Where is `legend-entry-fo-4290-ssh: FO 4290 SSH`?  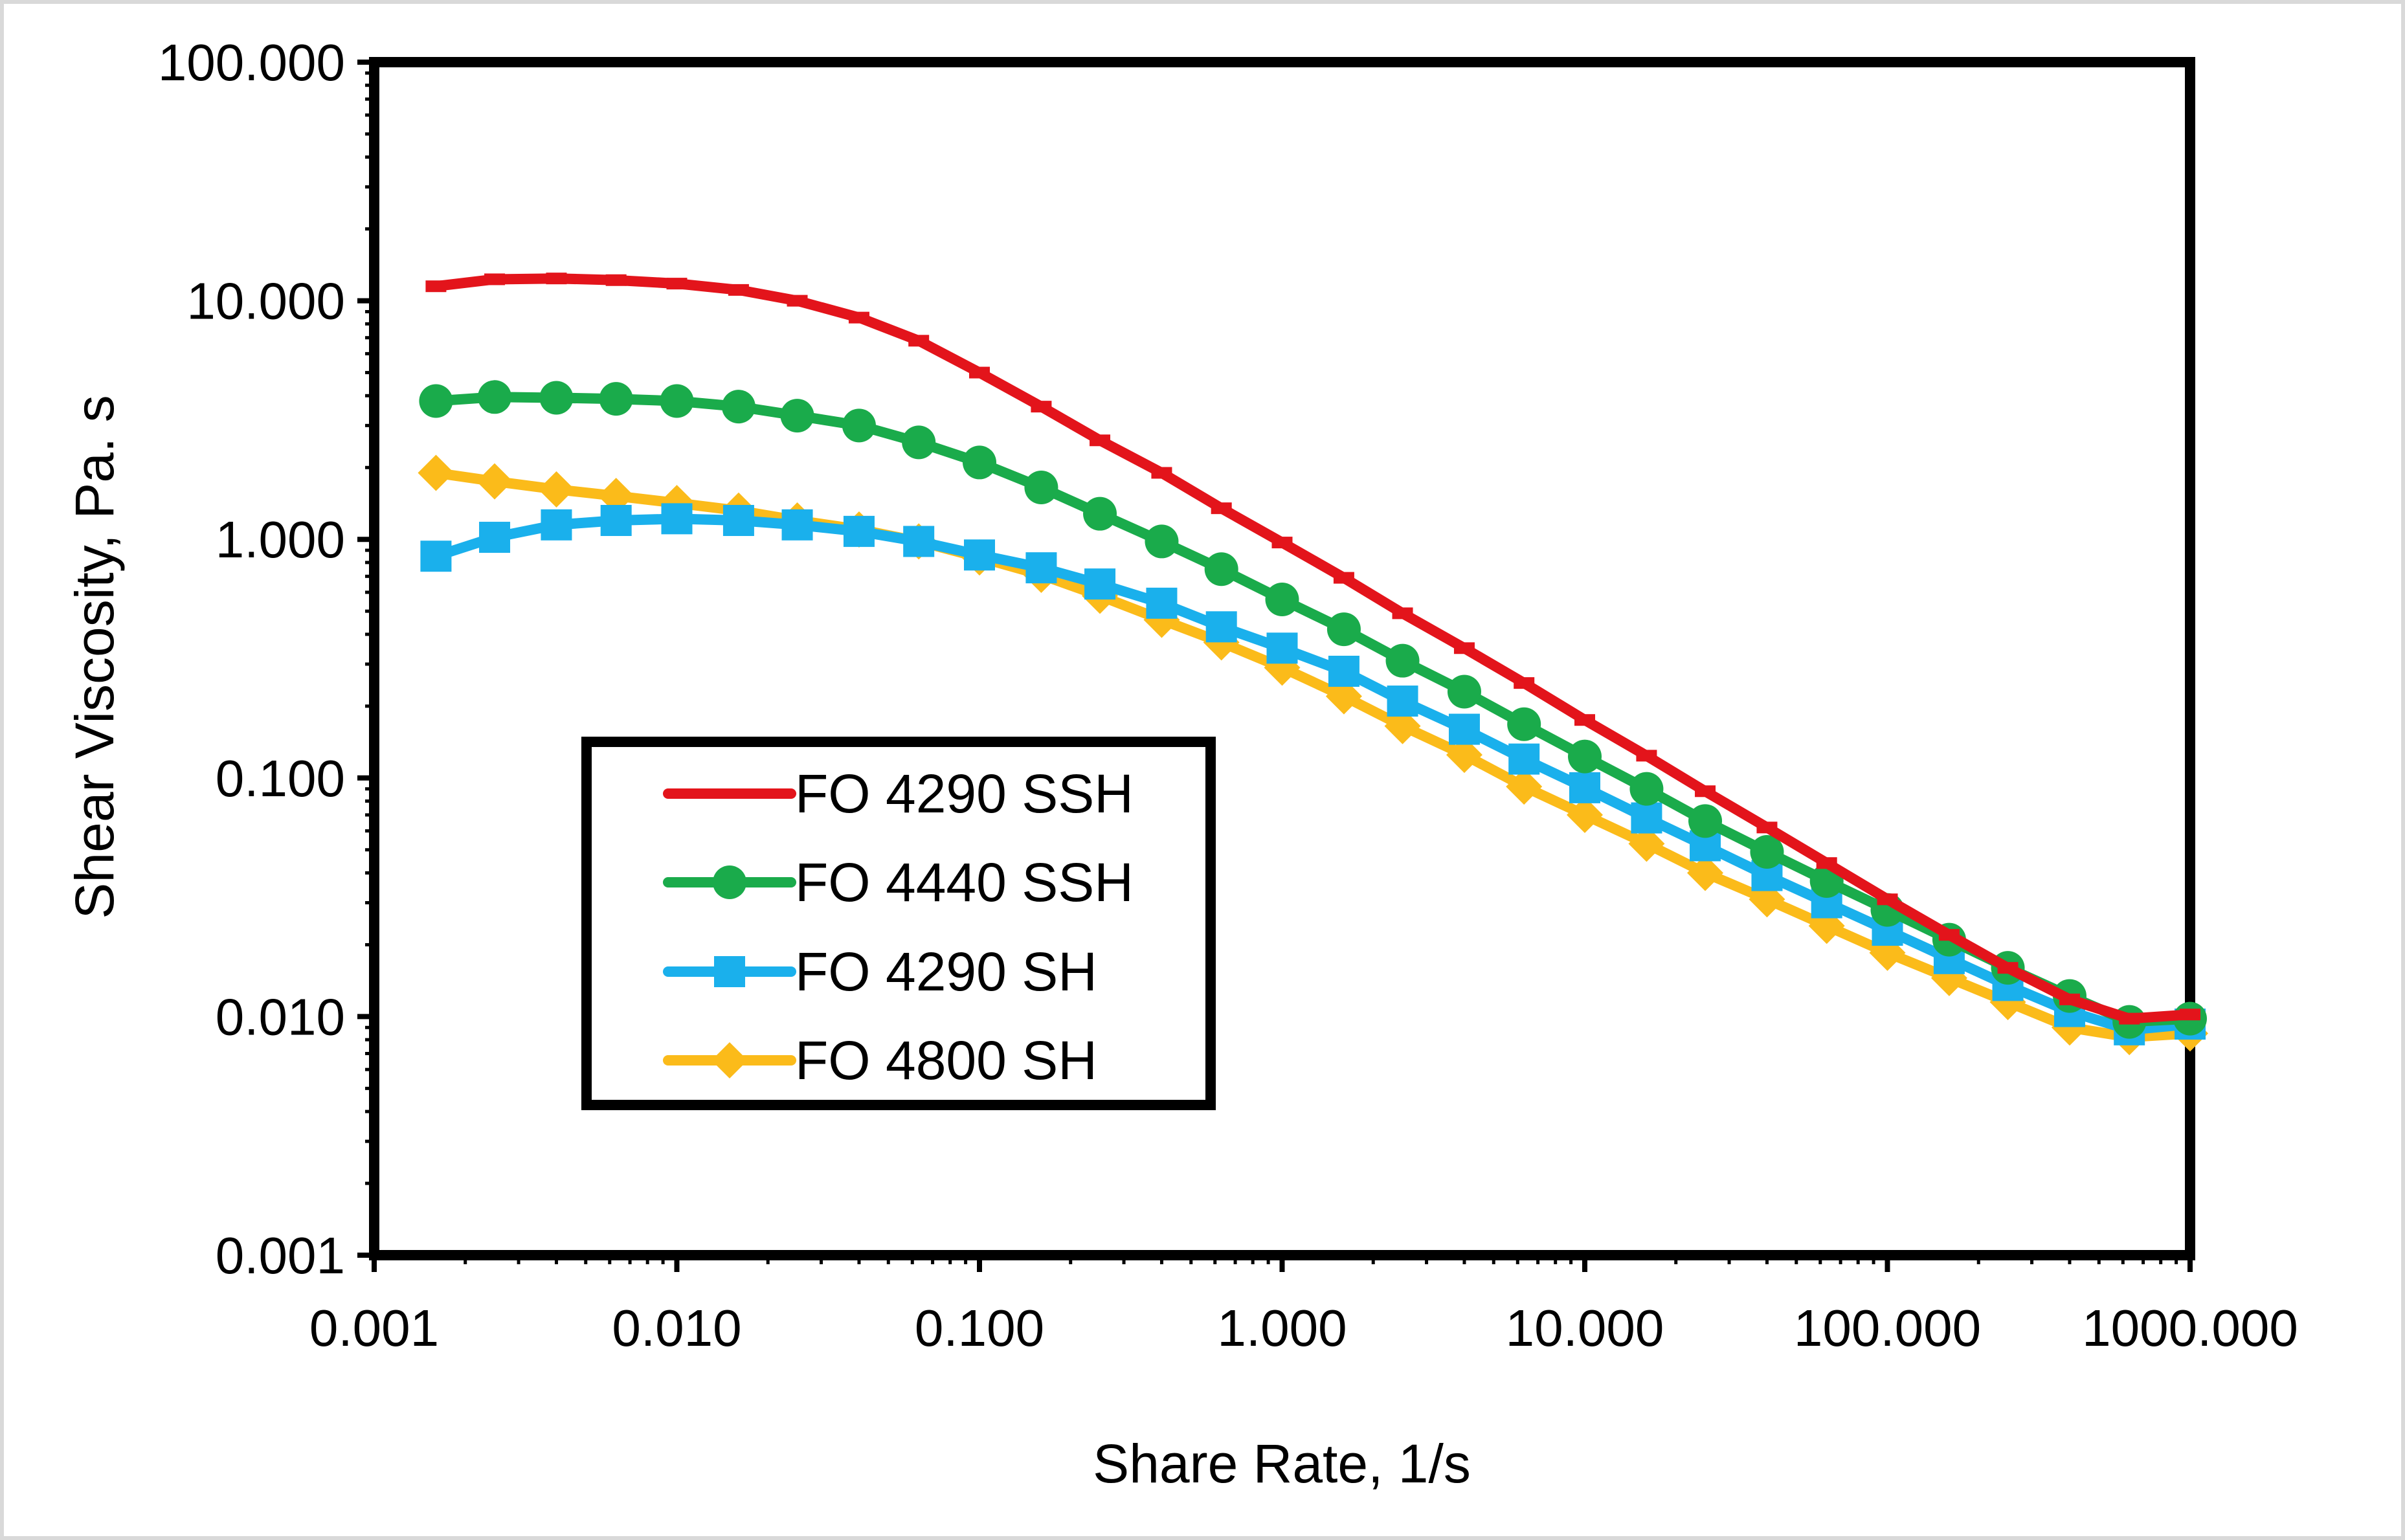
legend-entry-fo-4290-ssh: FO 4290 SSH is located at coordinates (898, 794).